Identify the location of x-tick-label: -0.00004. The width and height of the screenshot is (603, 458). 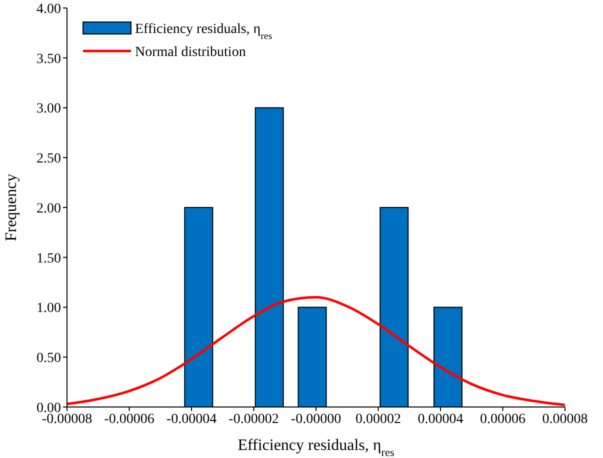
(191, 419).